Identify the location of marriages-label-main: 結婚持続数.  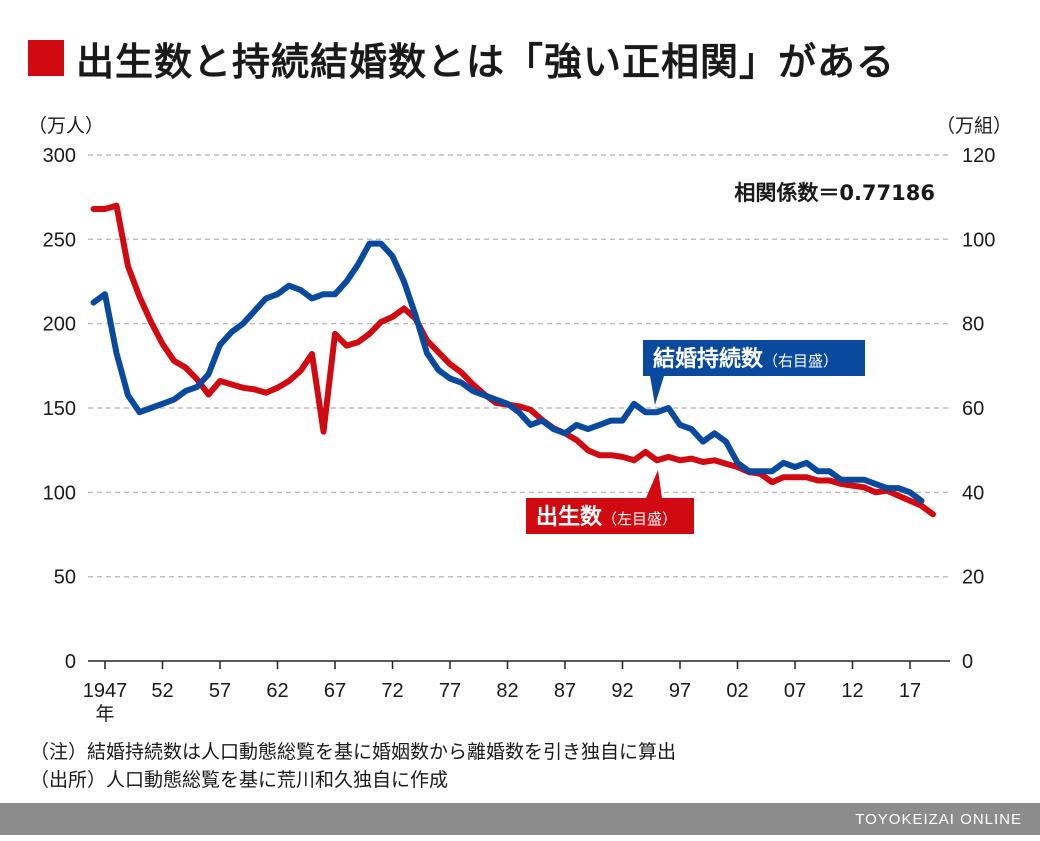
(708, 359).